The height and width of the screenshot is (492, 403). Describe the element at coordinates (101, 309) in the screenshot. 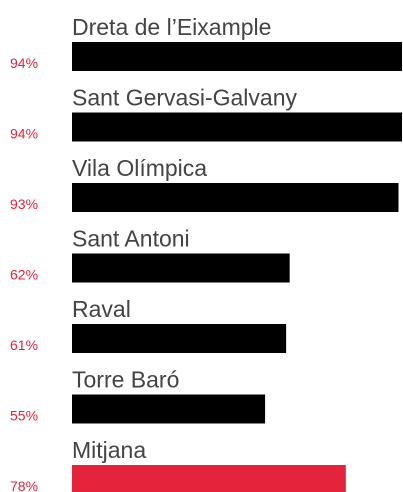

I see `category-label: Raval` at that location.